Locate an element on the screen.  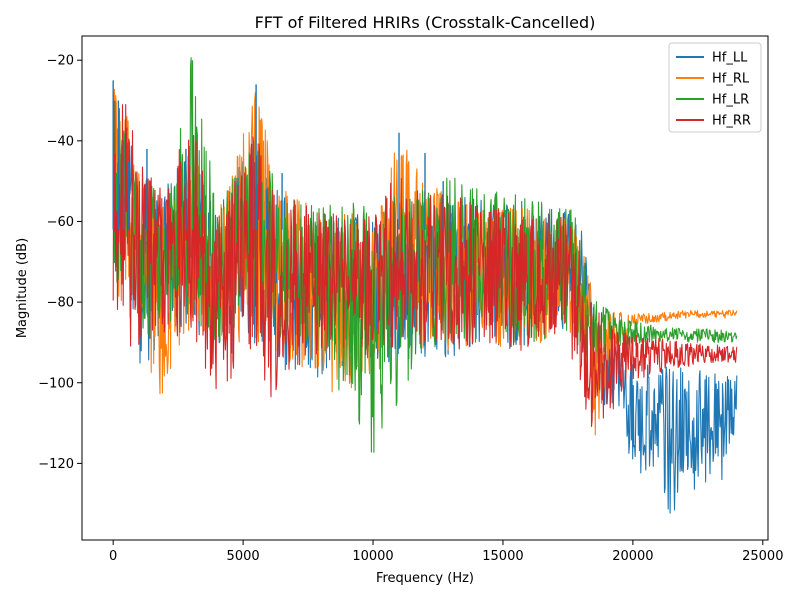
x-tick-label: 15000 is located at coordinates (502, 556).